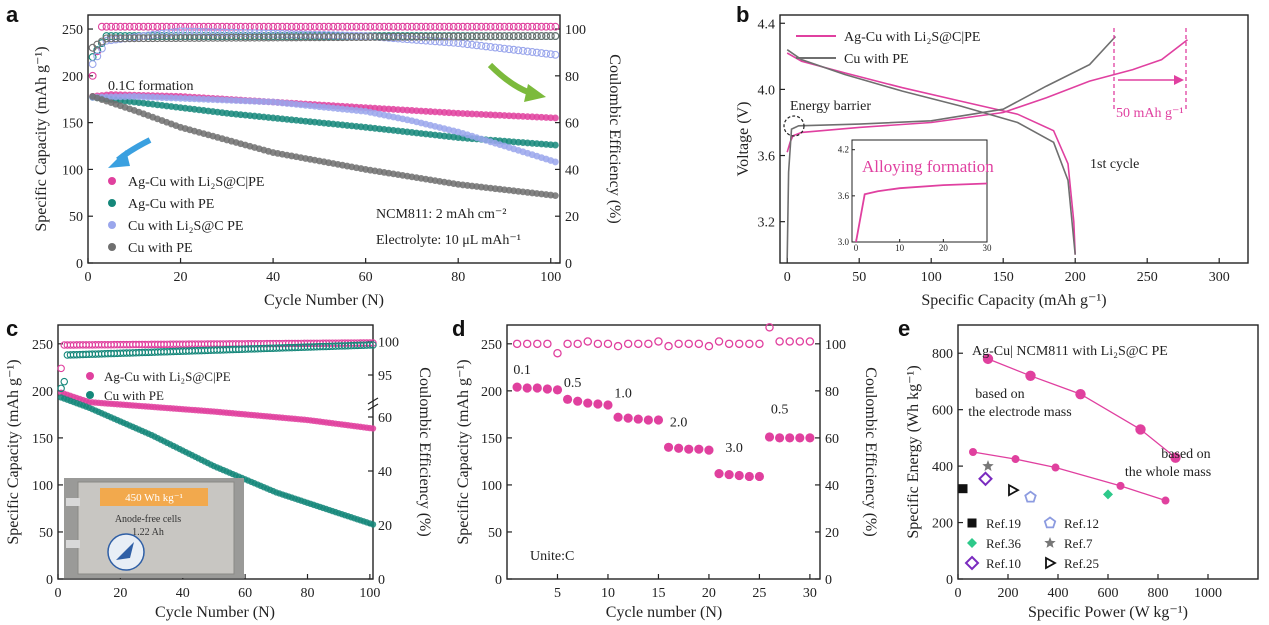 This screenshot has width=1269, height=625. Describe the element at coordinates (112, 225) in the screenshot. I see `legend-marker-cu-li2s` at that location.